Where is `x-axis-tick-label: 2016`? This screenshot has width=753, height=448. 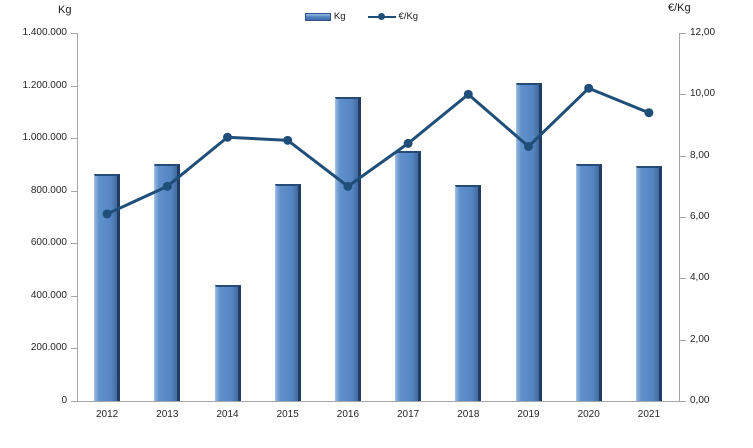
x-axis-tick-label: 2016 is located at coordinates (348, 414).